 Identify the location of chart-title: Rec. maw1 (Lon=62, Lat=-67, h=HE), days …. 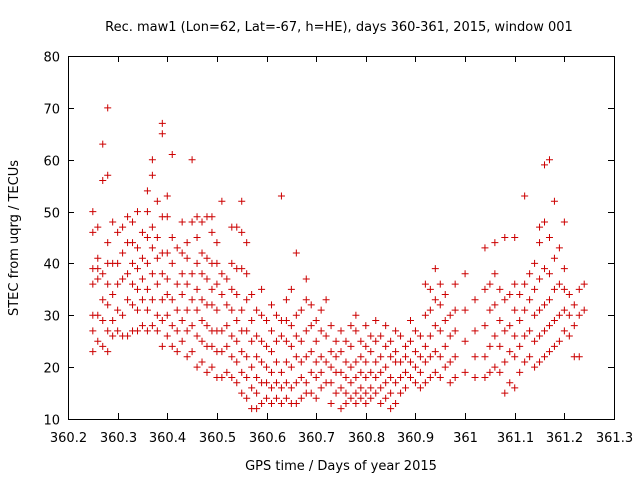
(339, 27).